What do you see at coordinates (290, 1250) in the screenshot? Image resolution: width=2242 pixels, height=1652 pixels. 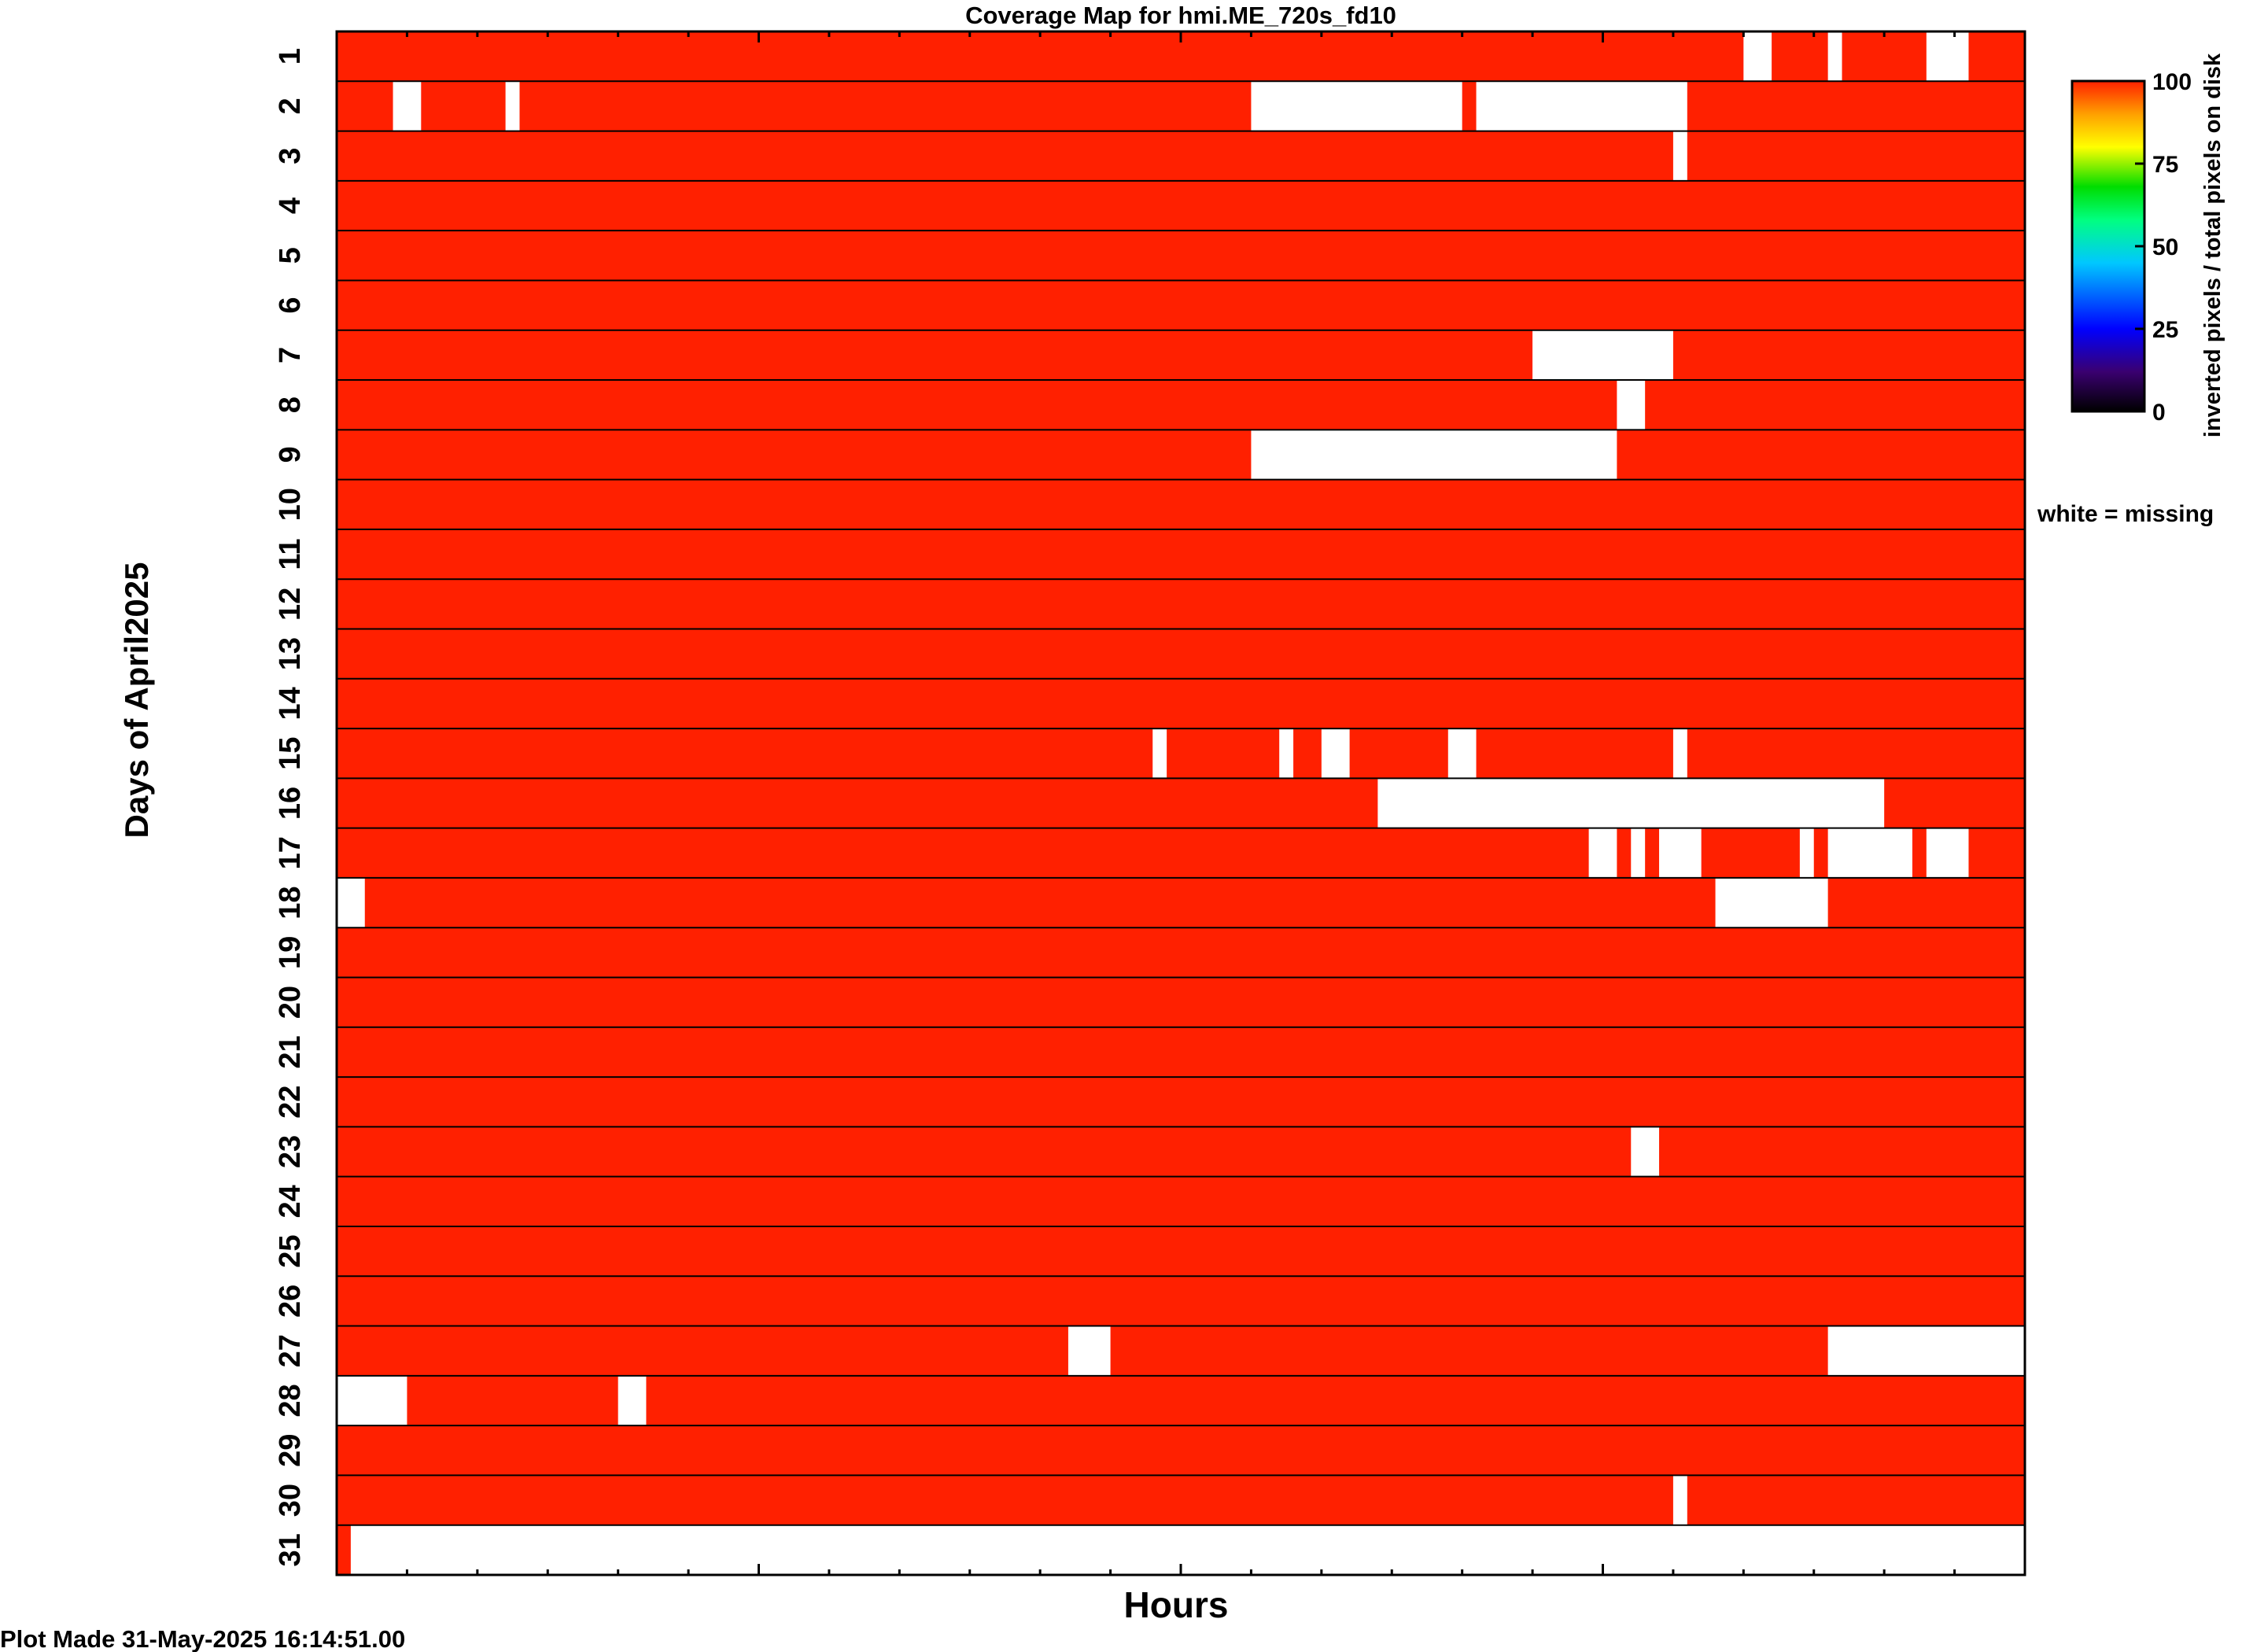 I see `day-label: 25` at bounding box center [290, 1250].